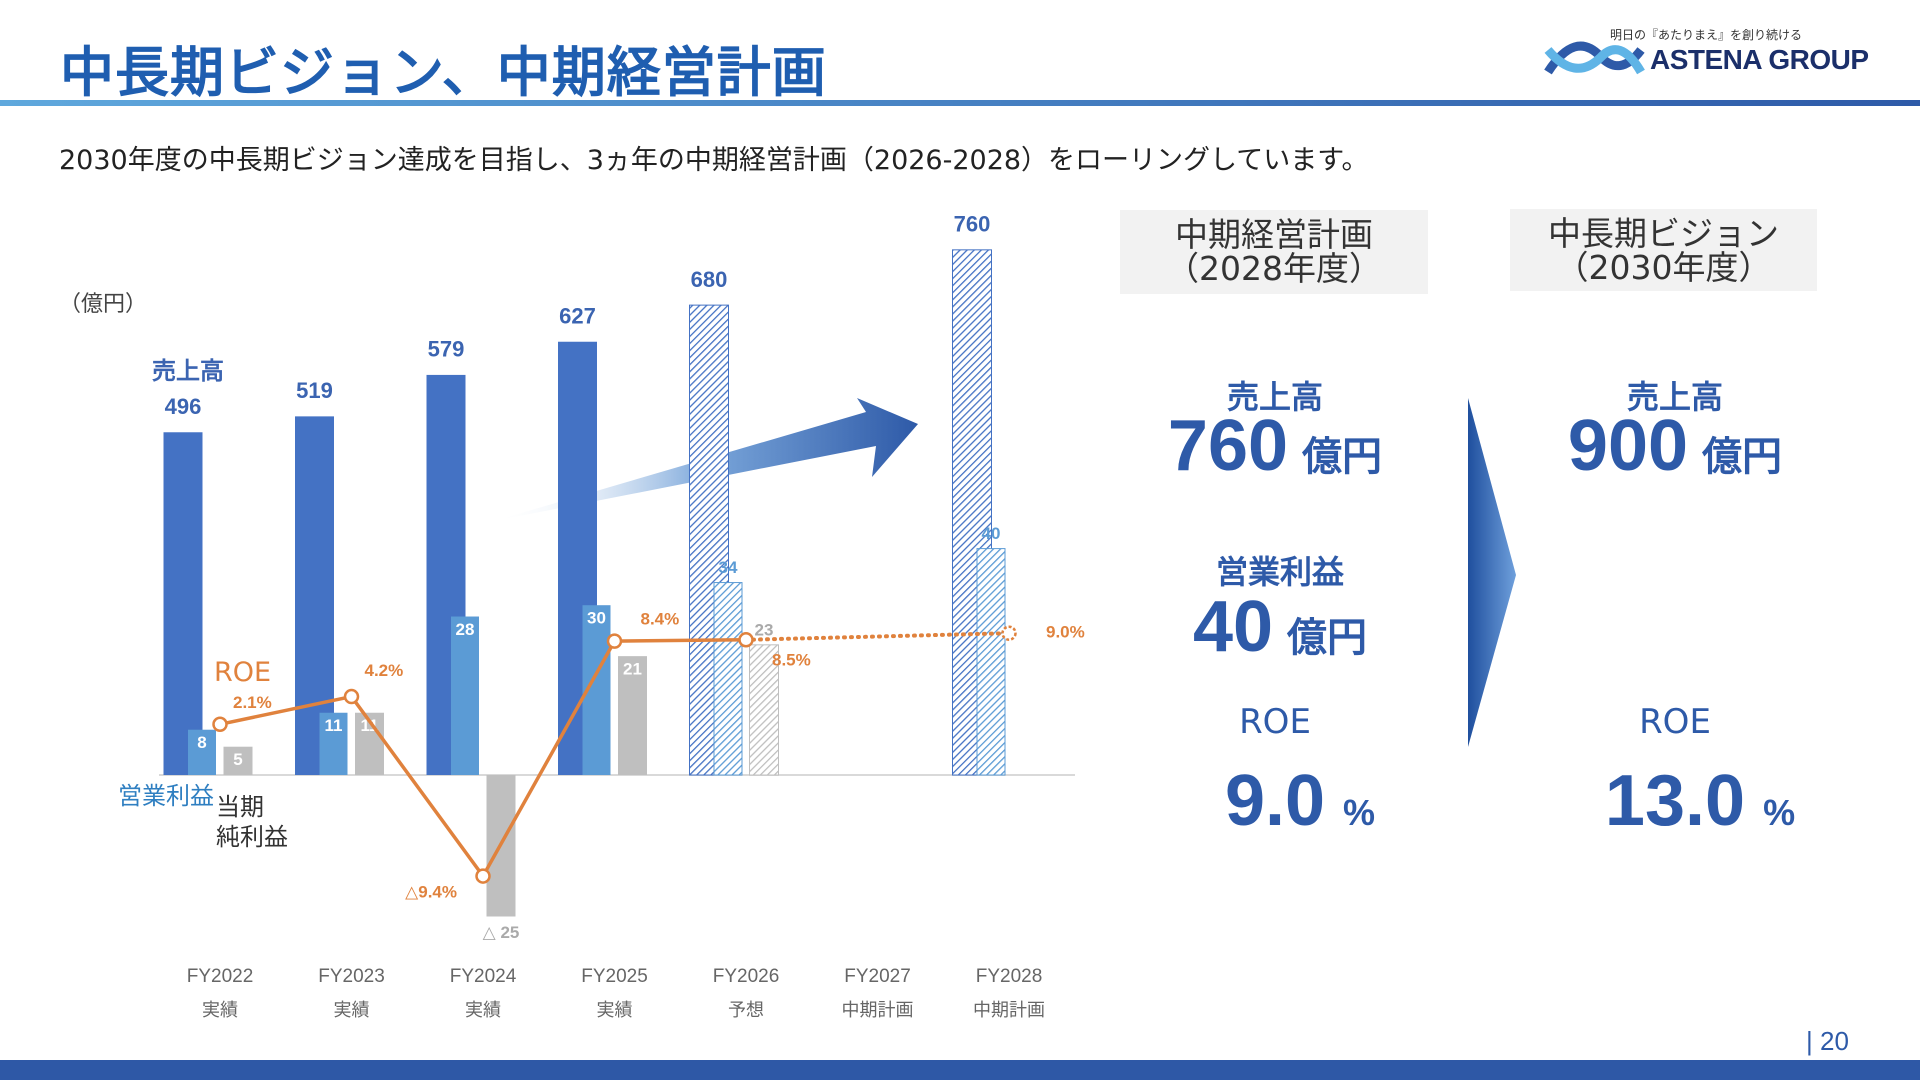 This screenshot has width=1920, height=1080. Describe the element at coordinates (431, 892) in the screenshot. I see `roe-label: △9.4%` at that location.